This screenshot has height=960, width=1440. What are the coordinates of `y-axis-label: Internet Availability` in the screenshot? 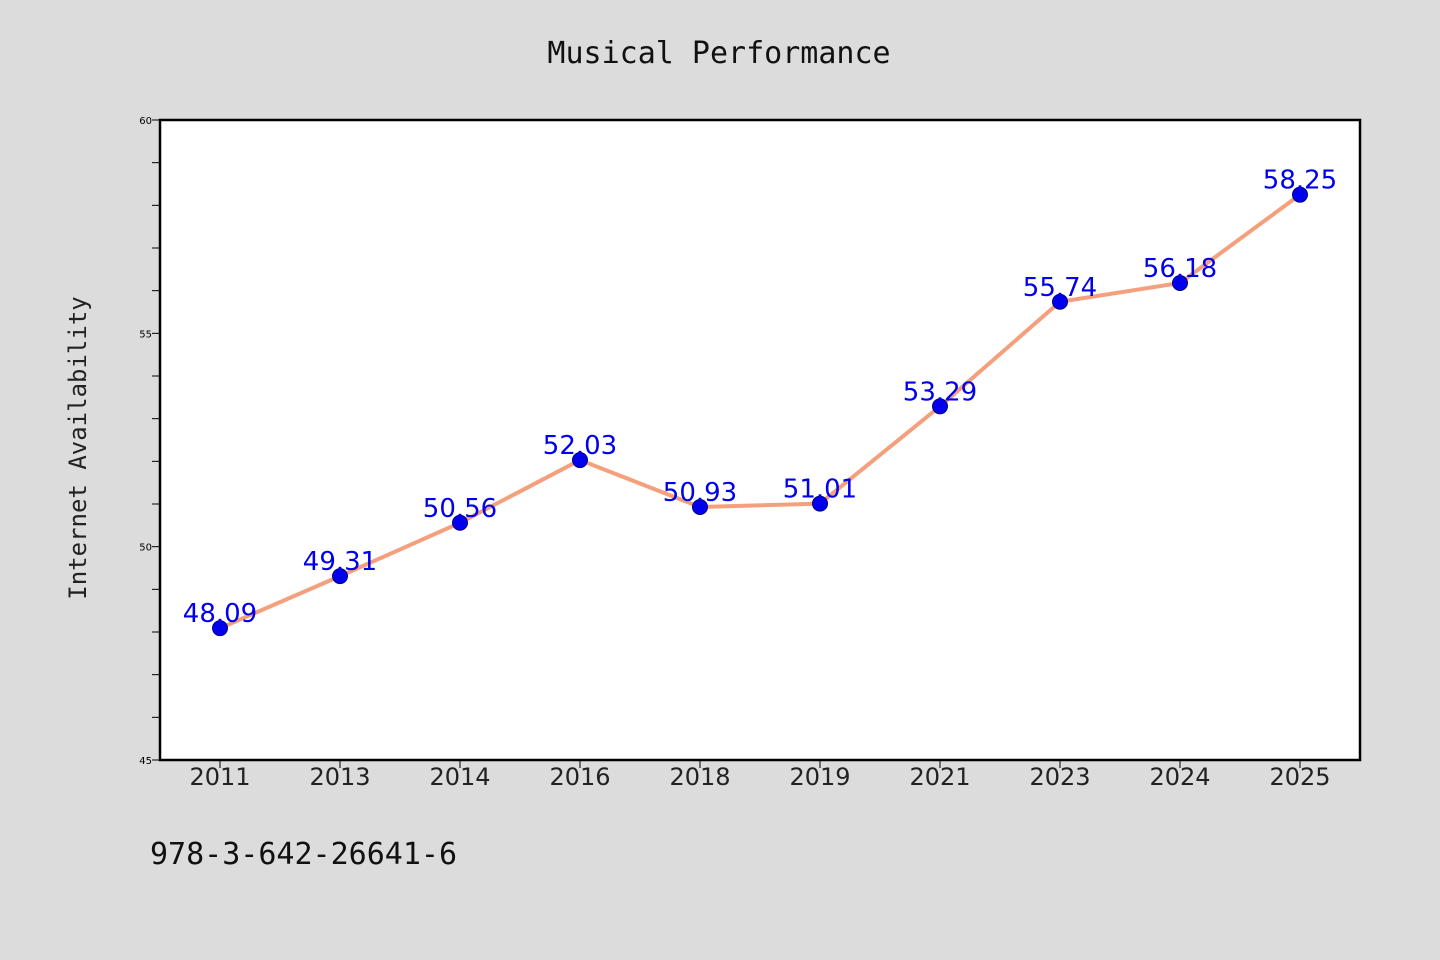 It's located at (78, 447).